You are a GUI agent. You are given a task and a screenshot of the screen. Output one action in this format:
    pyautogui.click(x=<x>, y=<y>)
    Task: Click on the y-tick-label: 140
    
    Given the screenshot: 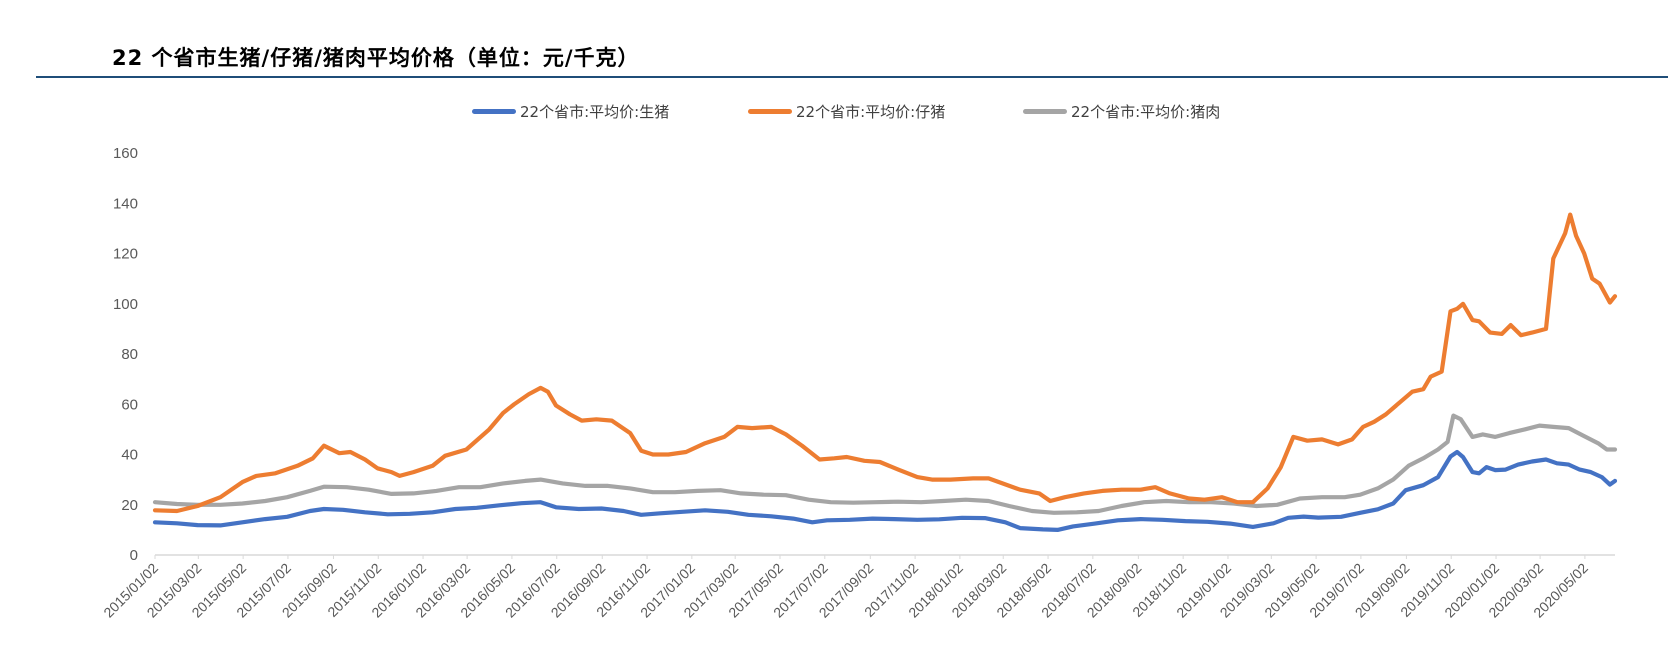 What is the action you would take?
    pyautogui.click(x=125, y=203)
    